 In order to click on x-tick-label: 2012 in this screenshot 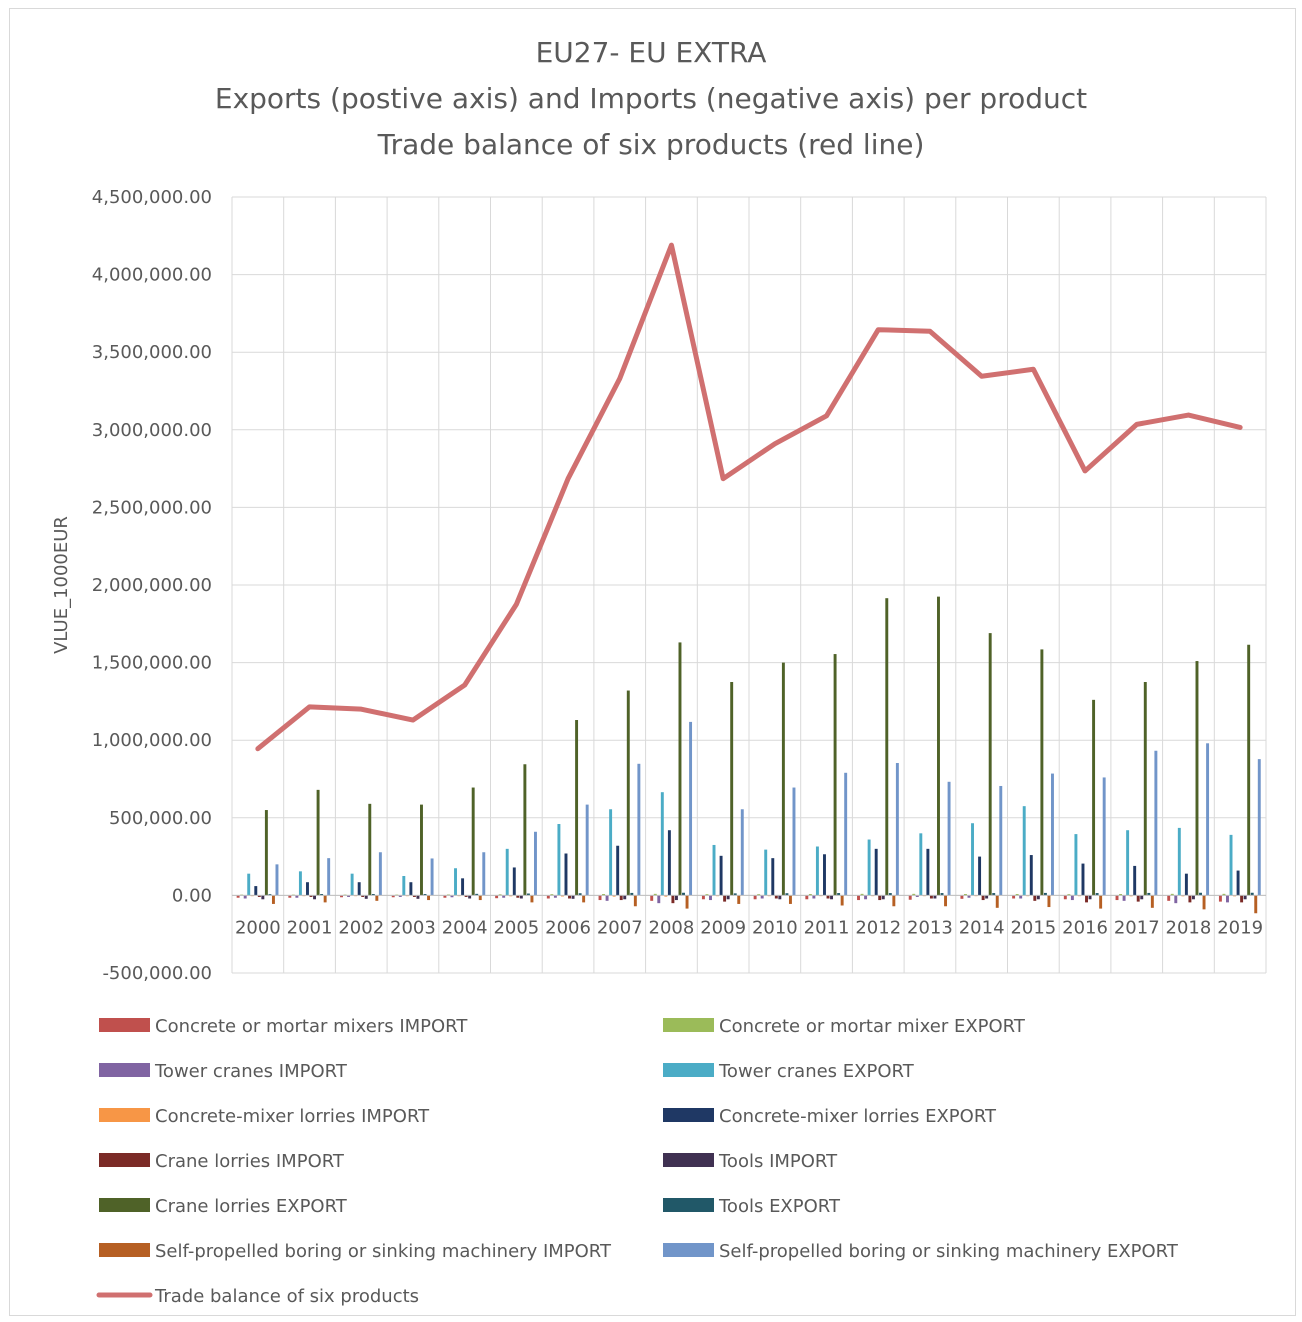, I will do `click(878, 927)`.